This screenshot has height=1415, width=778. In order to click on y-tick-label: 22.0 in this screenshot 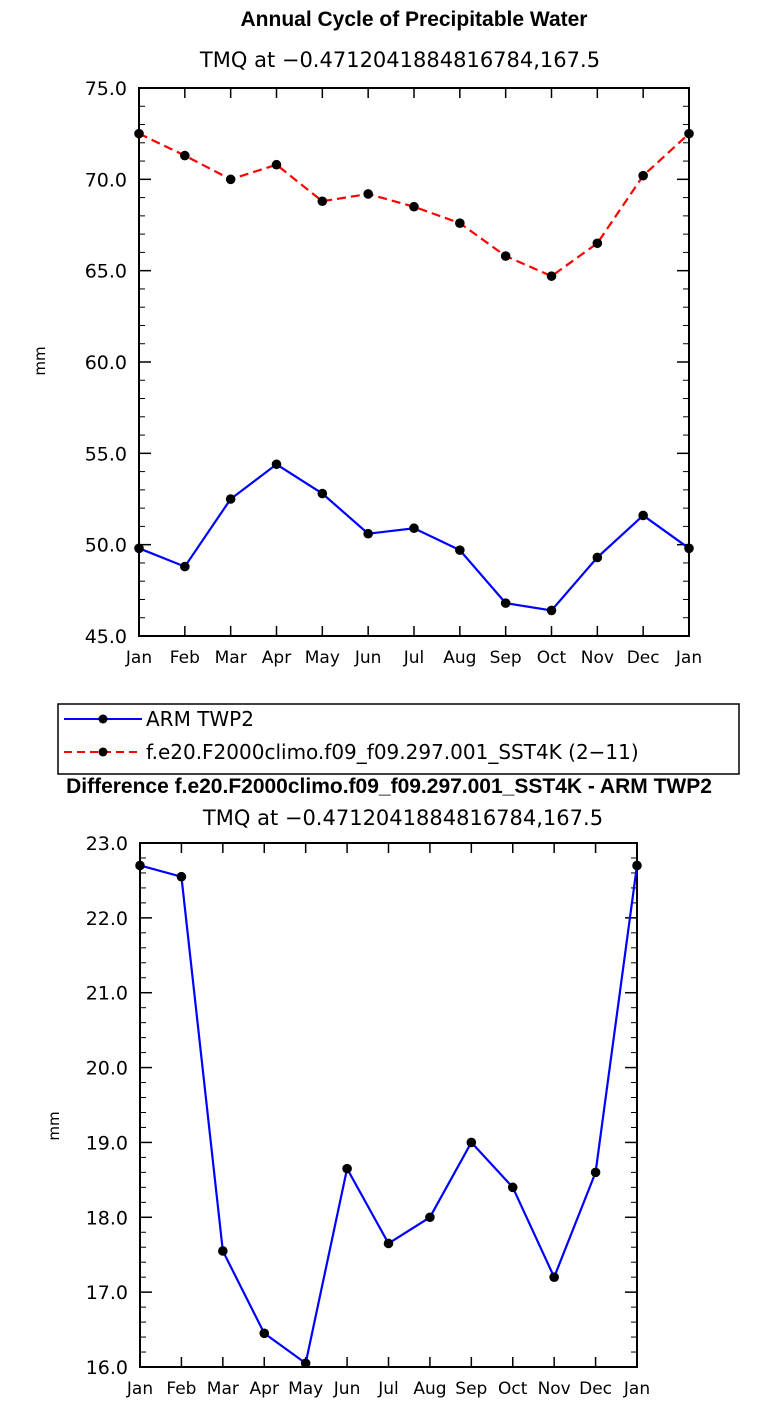, I will do `click(107, 919)`.